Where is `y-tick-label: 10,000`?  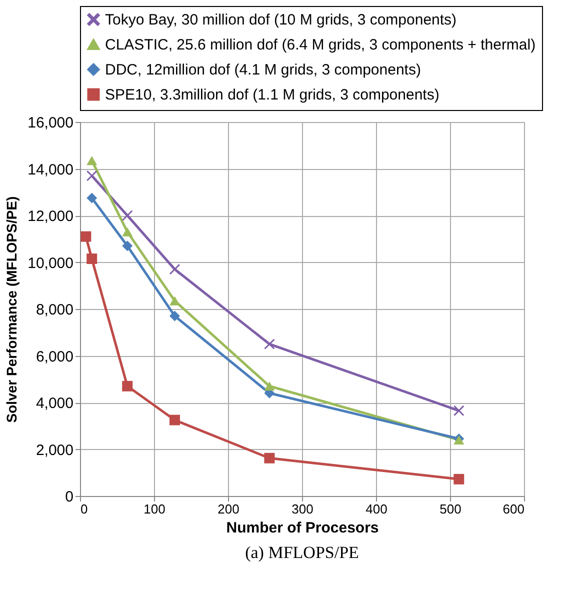
y-tick-label: 10,000 is located at coordinates (51, 263).